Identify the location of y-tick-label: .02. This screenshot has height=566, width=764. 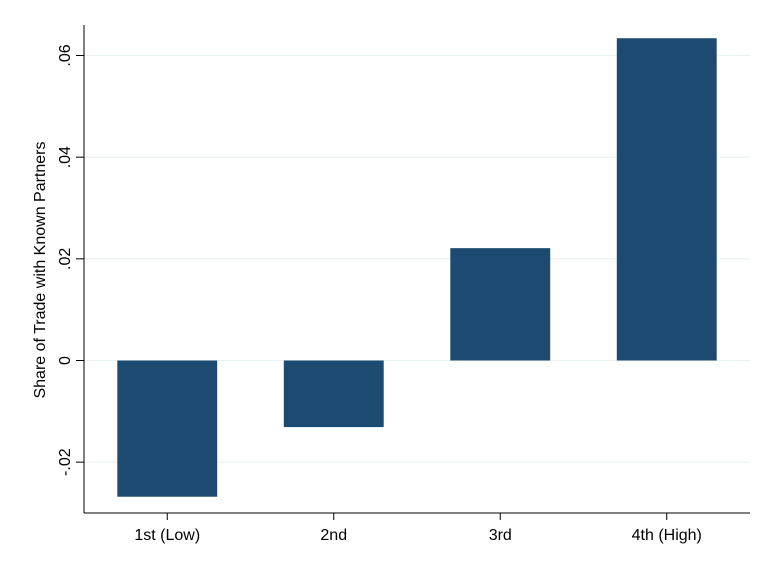
(65, 259).